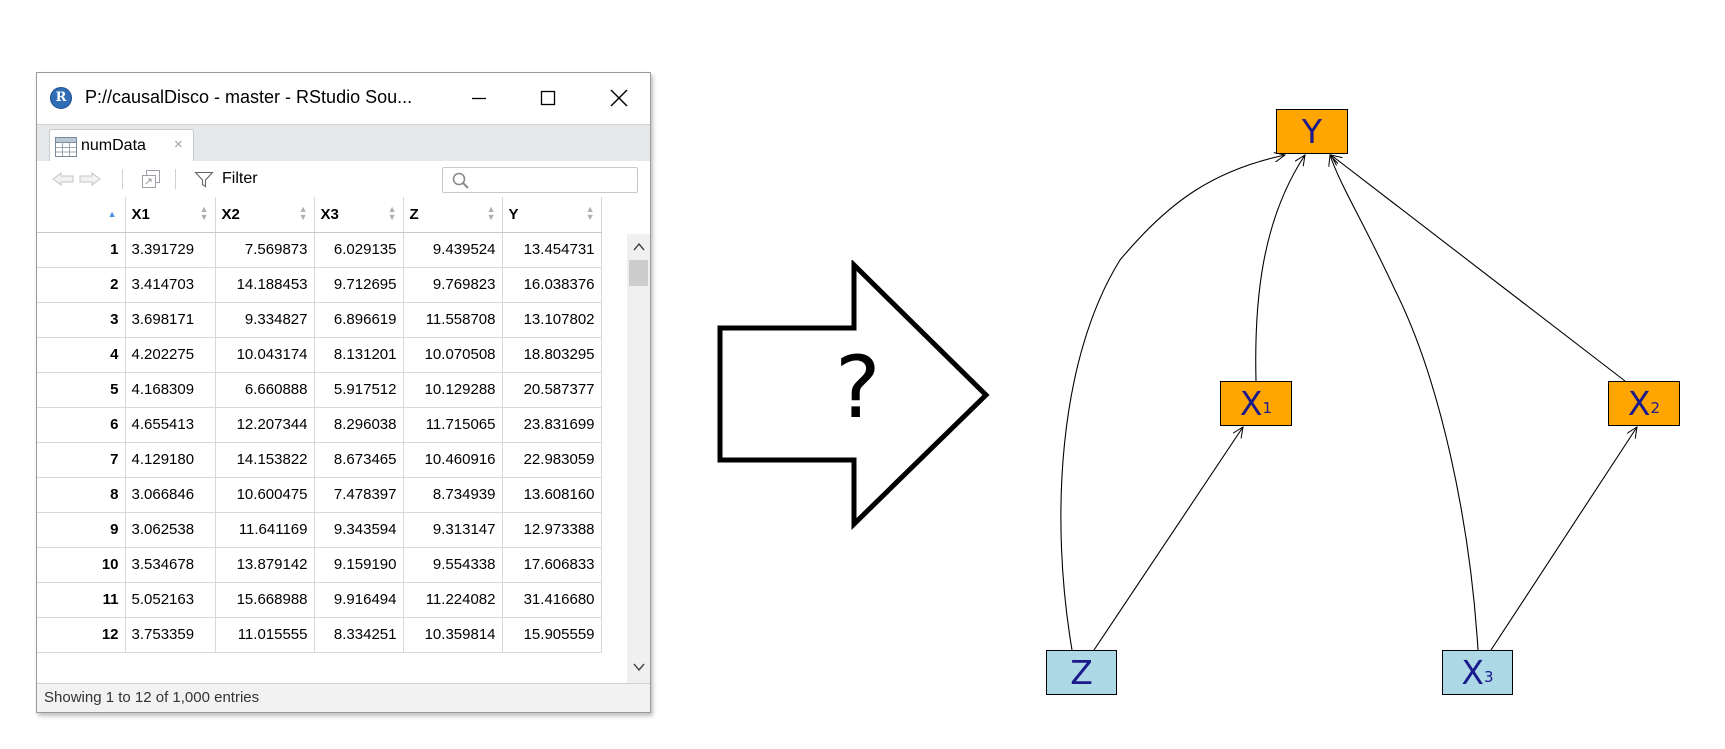 Image resolution: width=1725 pixels, height=749 pixels. I want to click on table-cell: 11.015555, so click(265, 635).